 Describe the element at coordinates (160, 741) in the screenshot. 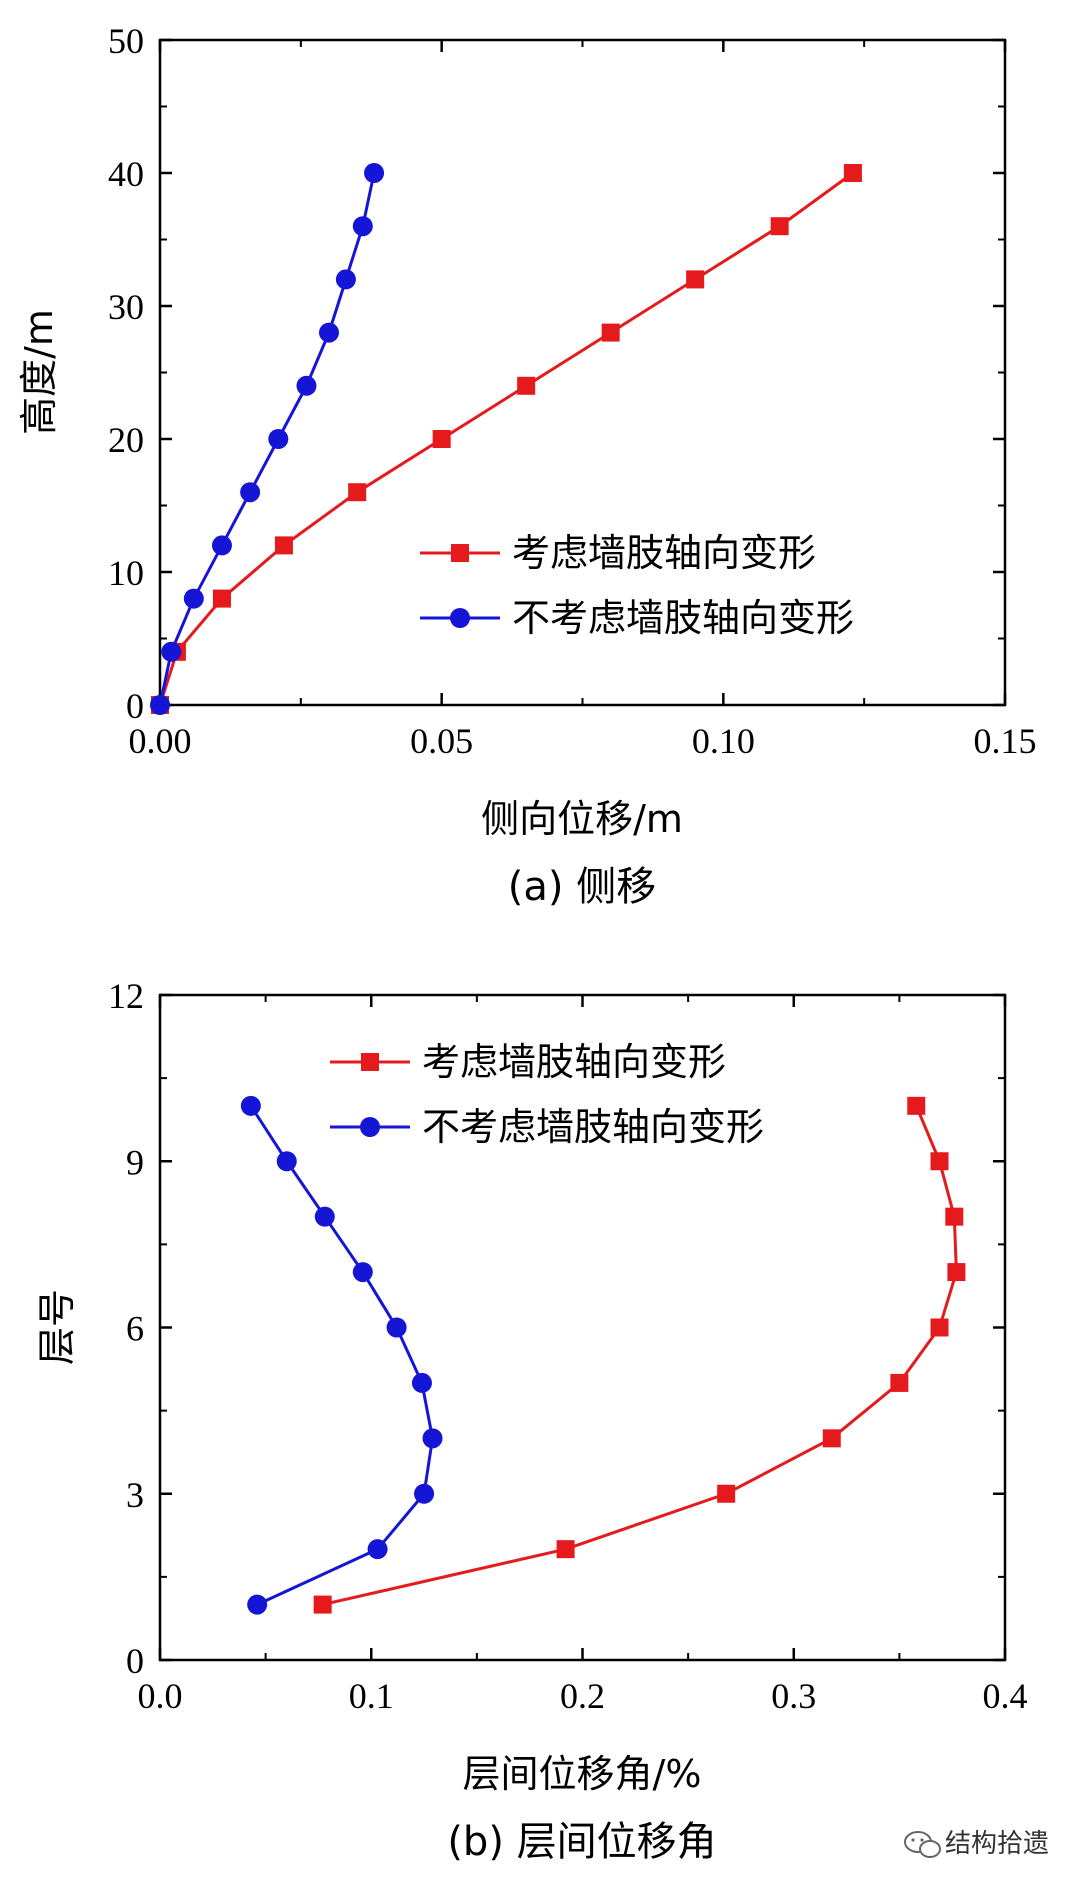

I see `x-tick-label: 0.00` at that location.